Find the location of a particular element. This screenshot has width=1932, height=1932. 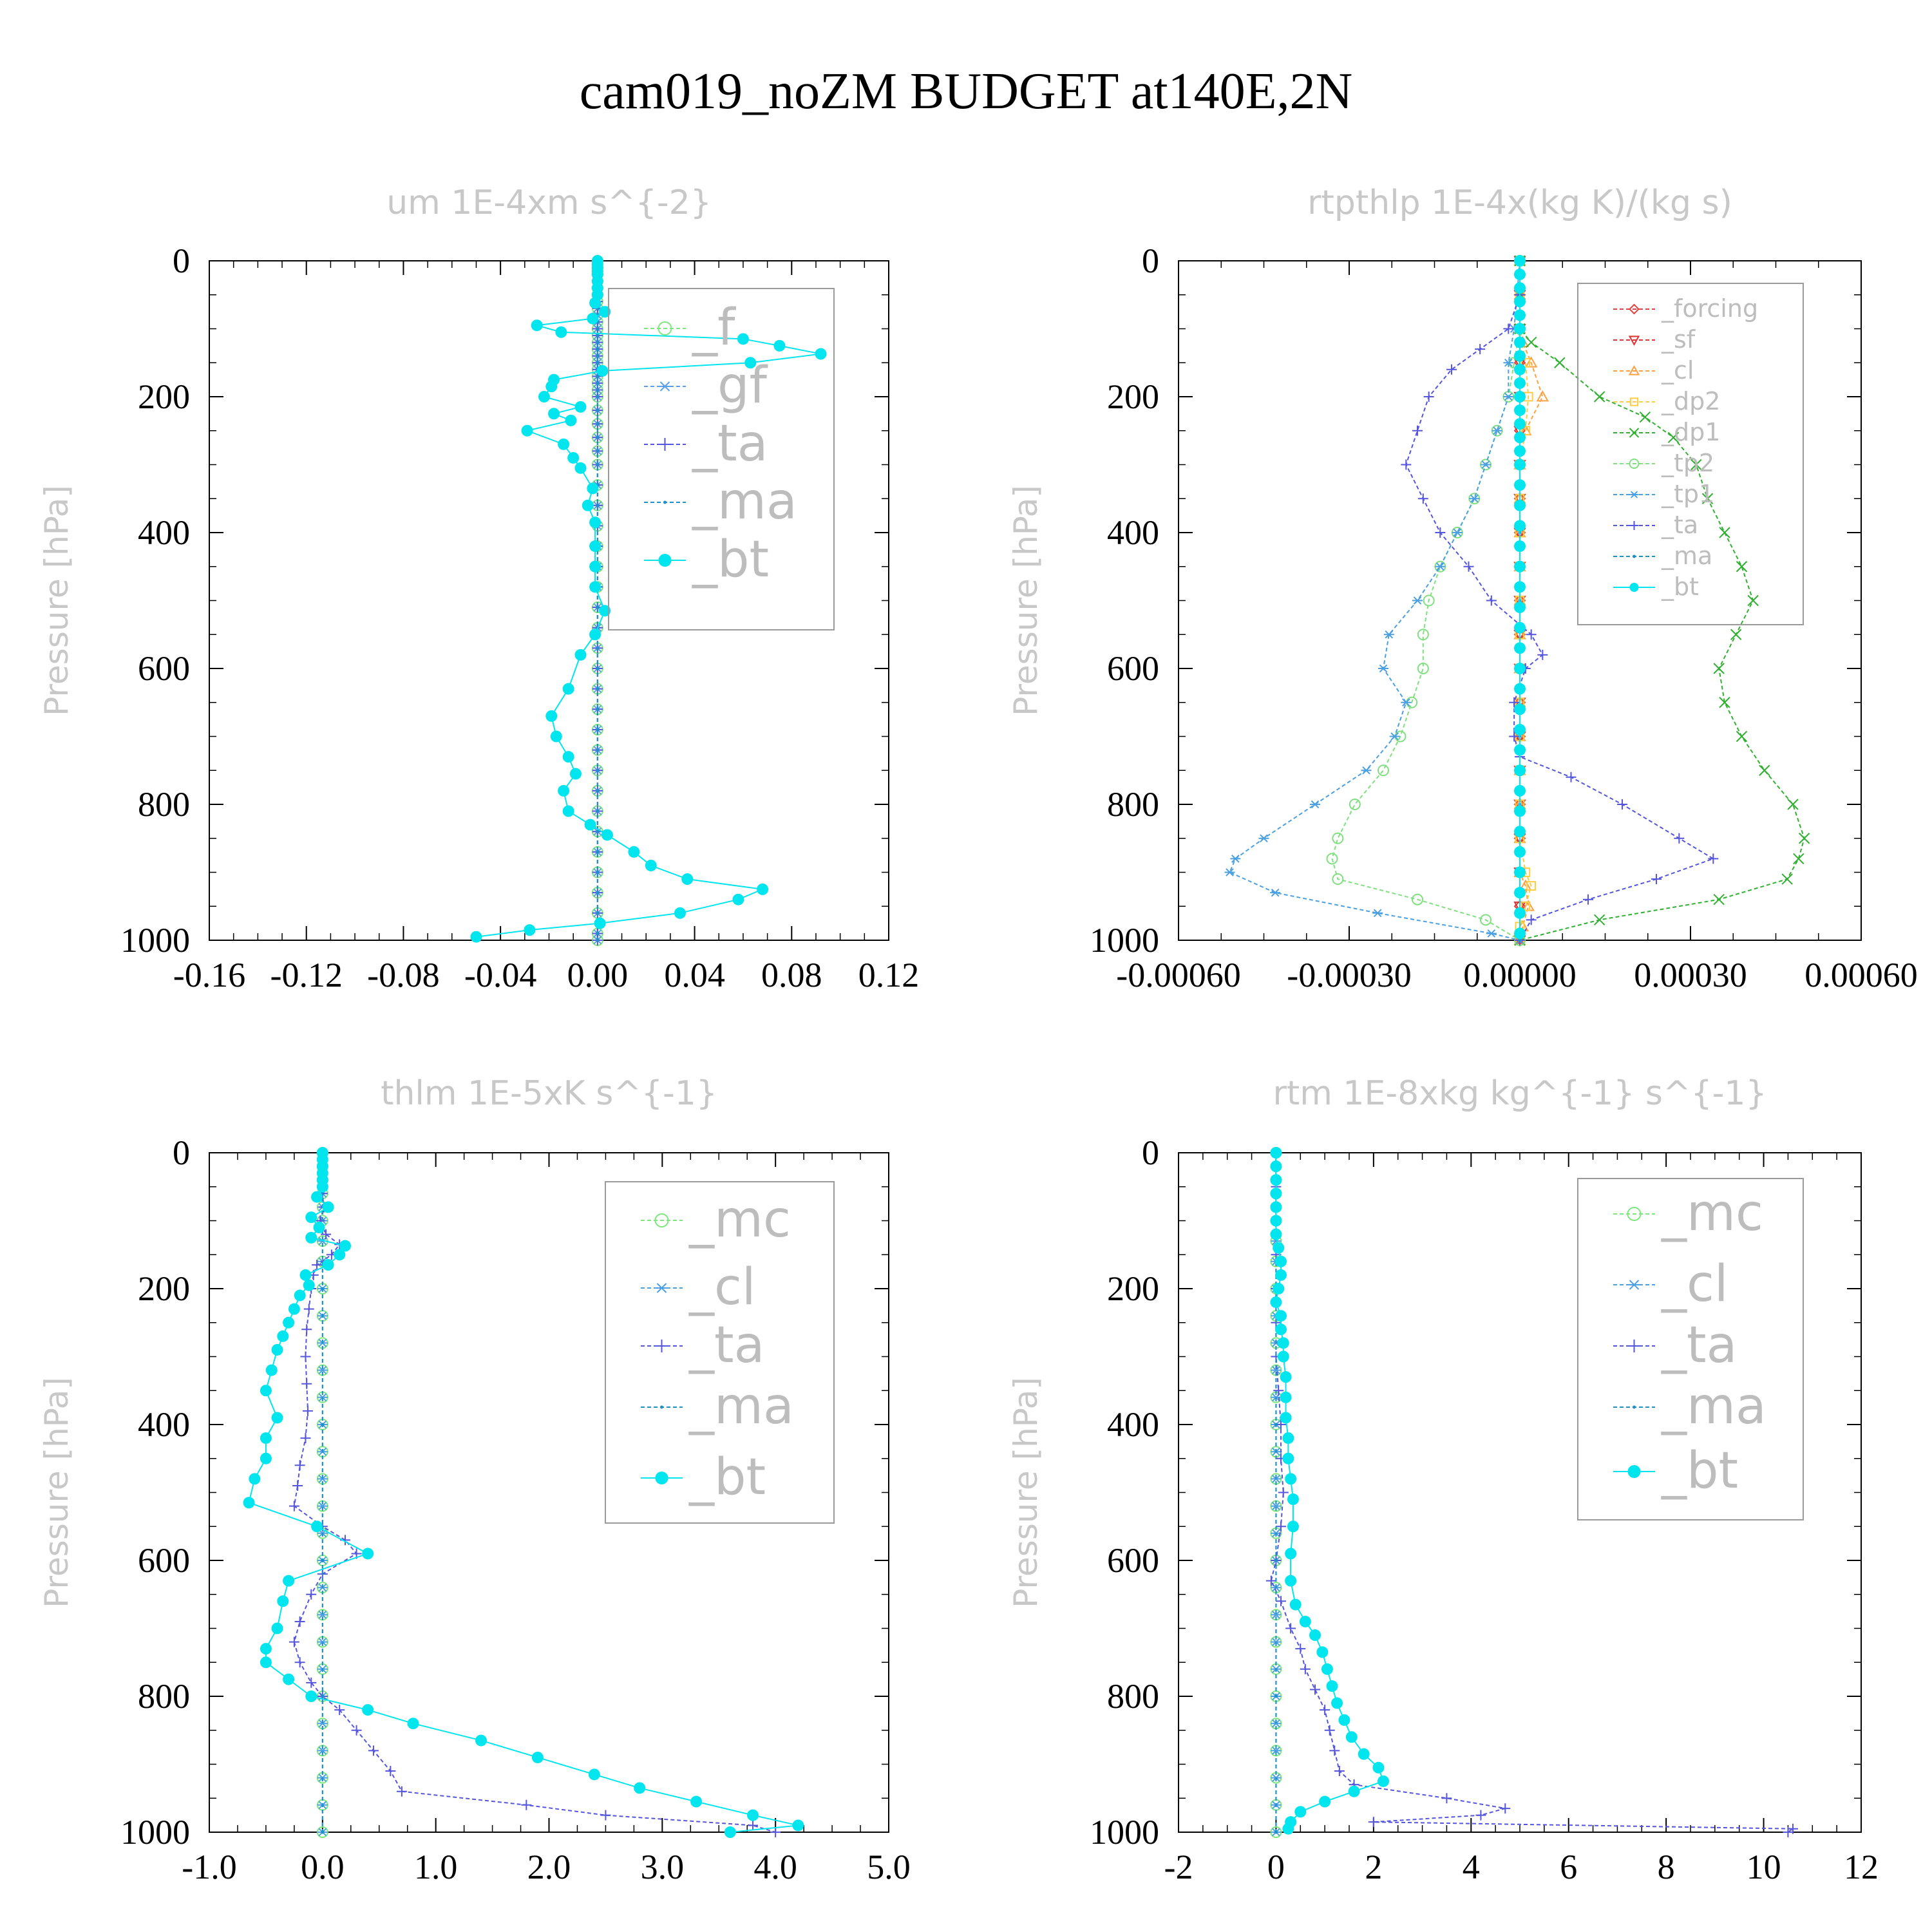

legend: _f_gf_ta_ma_bt is located at coordinates (721, 459).